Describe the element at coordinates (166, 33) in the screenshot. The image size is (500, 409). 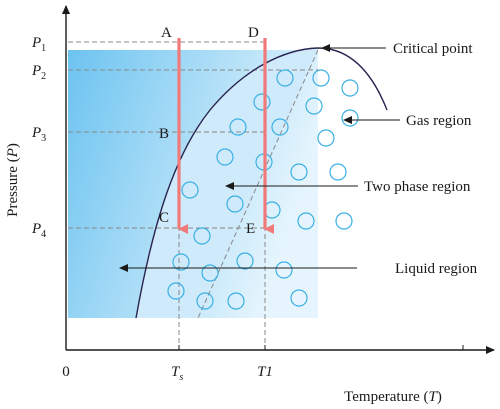
I see `point-a-label: A` at that location.